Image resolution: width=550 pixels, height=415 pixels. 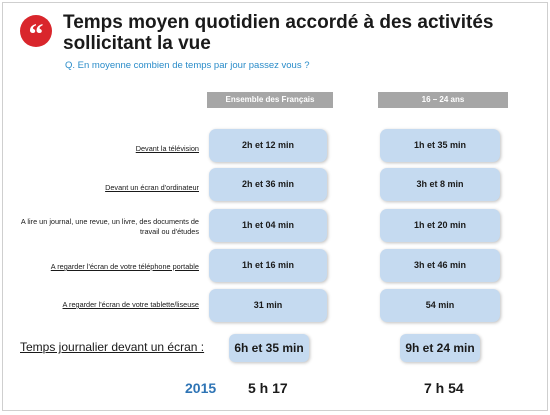 I want to click on total-cell-16-24: 9h et 24 min, so click(x=440, y=348).